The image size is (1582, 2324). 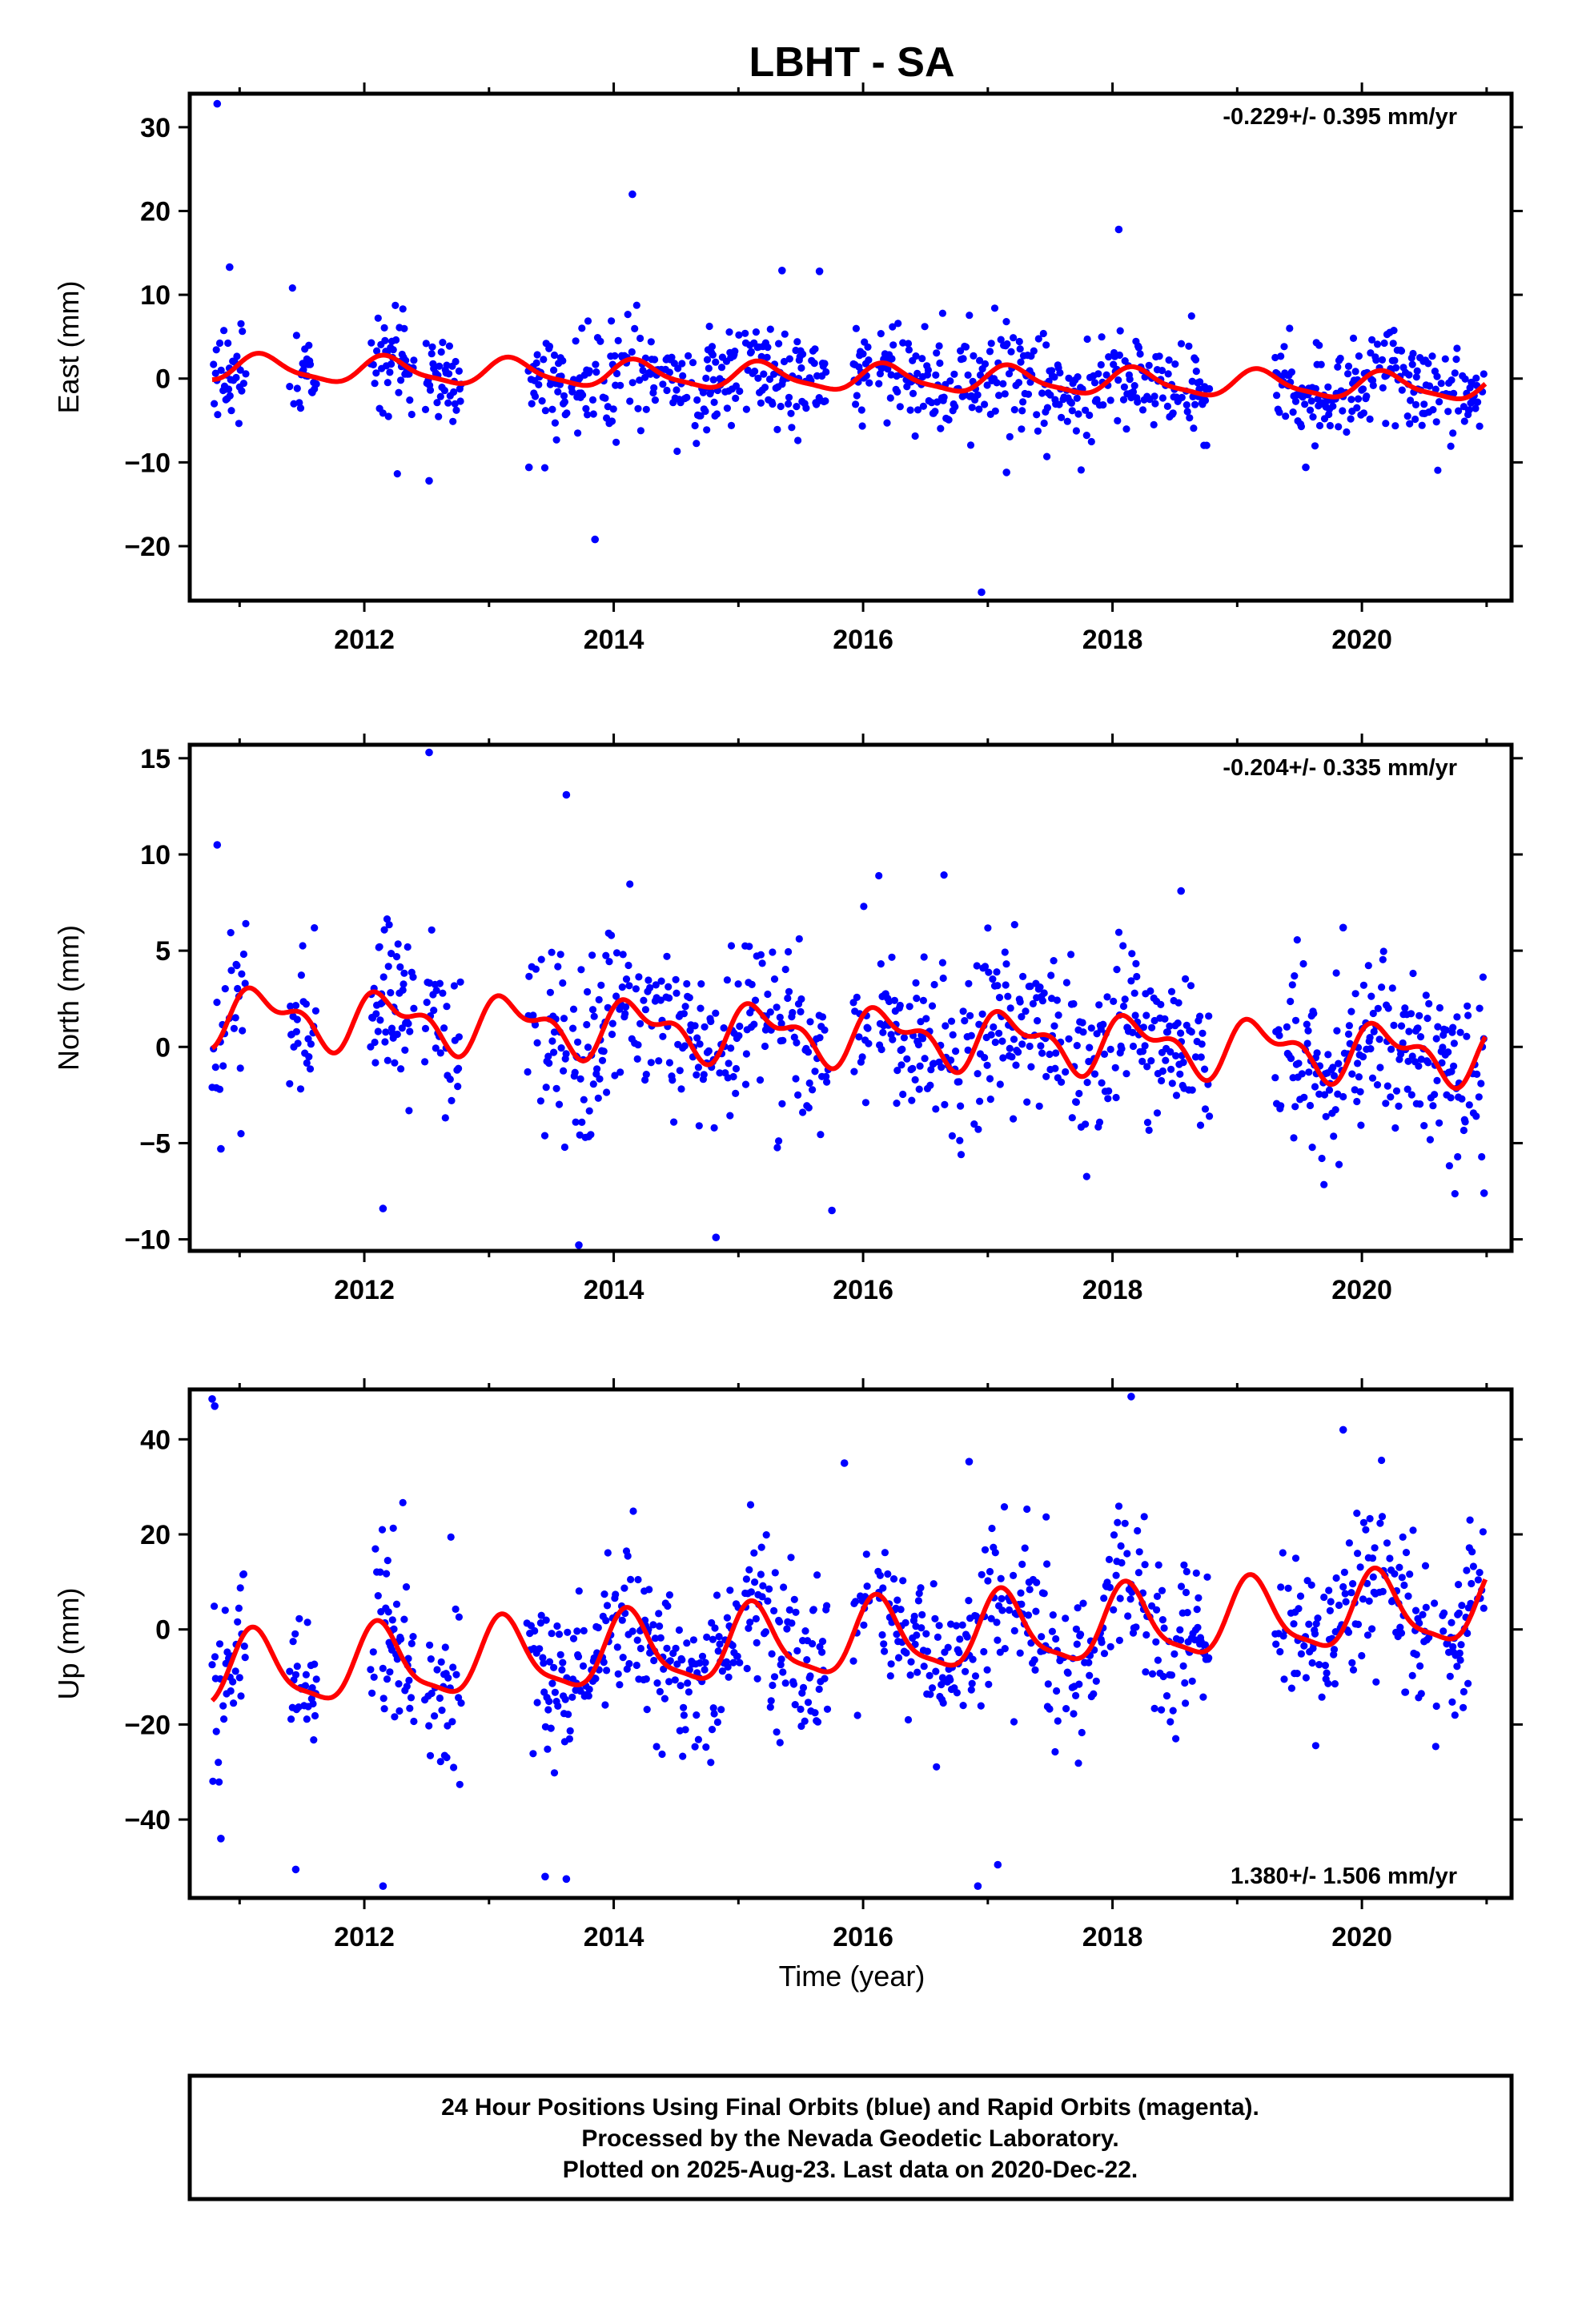 What do you see at coordinates (147, 1725) in the screenshot?
I see `y-tick-label: −20` at bounding box center [147, 1725].